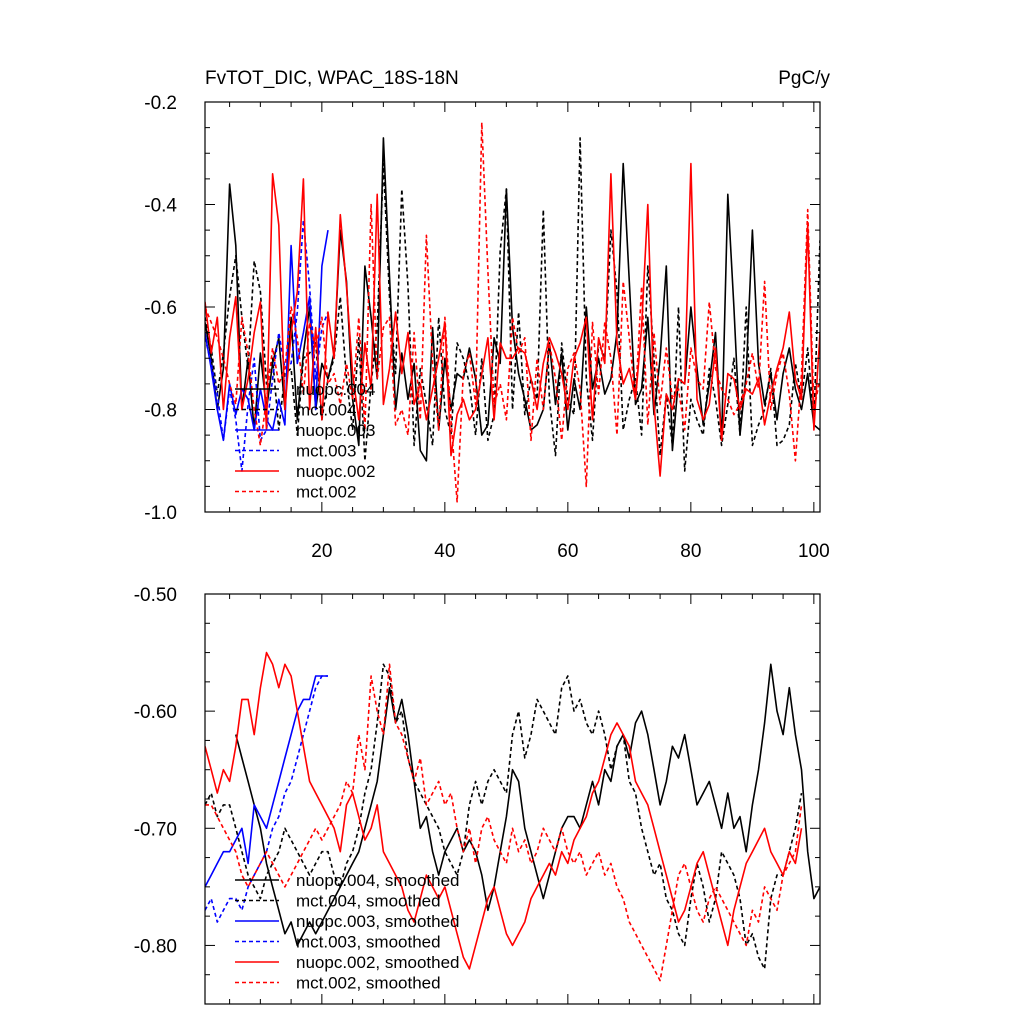  Describe the element at coordinates (368, 901) in the screenshot. I see `legend-label: mct.004, smoothed` at that location.